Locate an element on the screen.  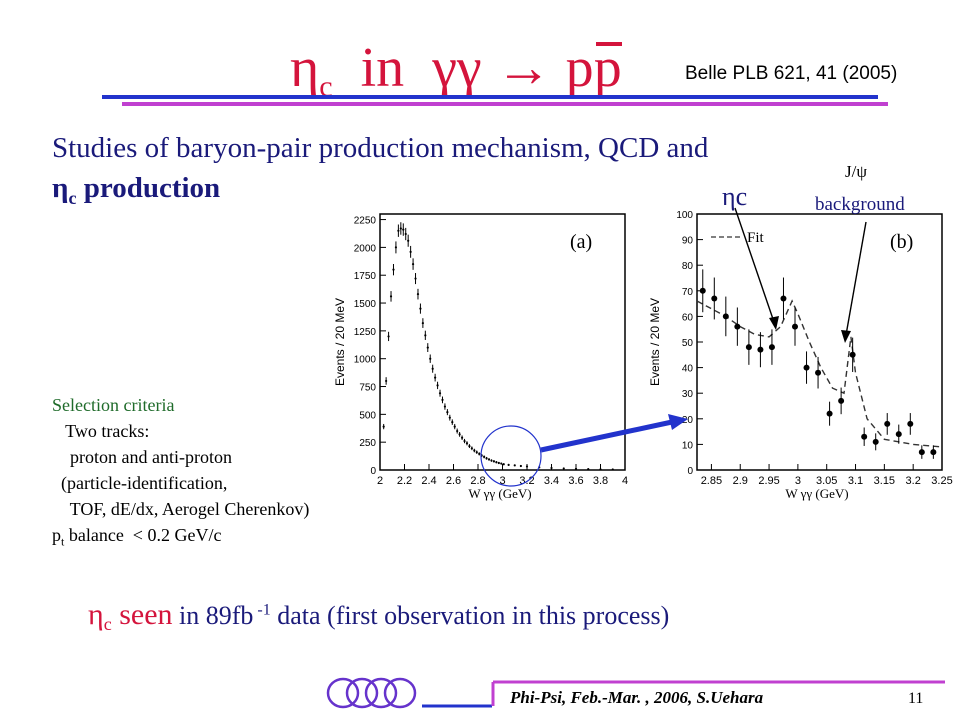
selection-line-2: proton and anti-proton is located at coordinates (142, 457).